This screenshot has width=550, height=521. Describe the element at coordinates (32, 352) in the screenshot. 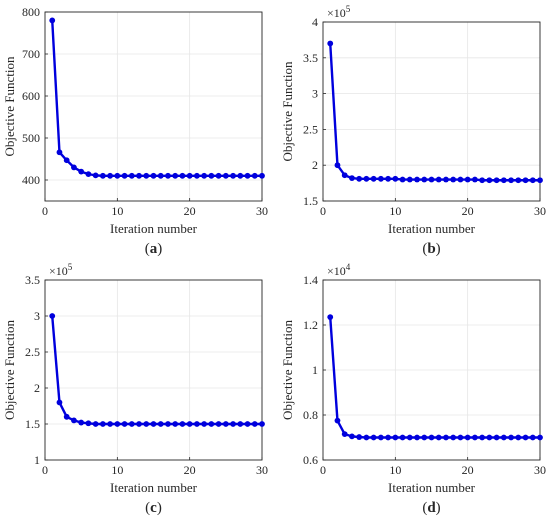

I see `y-tick-label: 2.5` at that location.